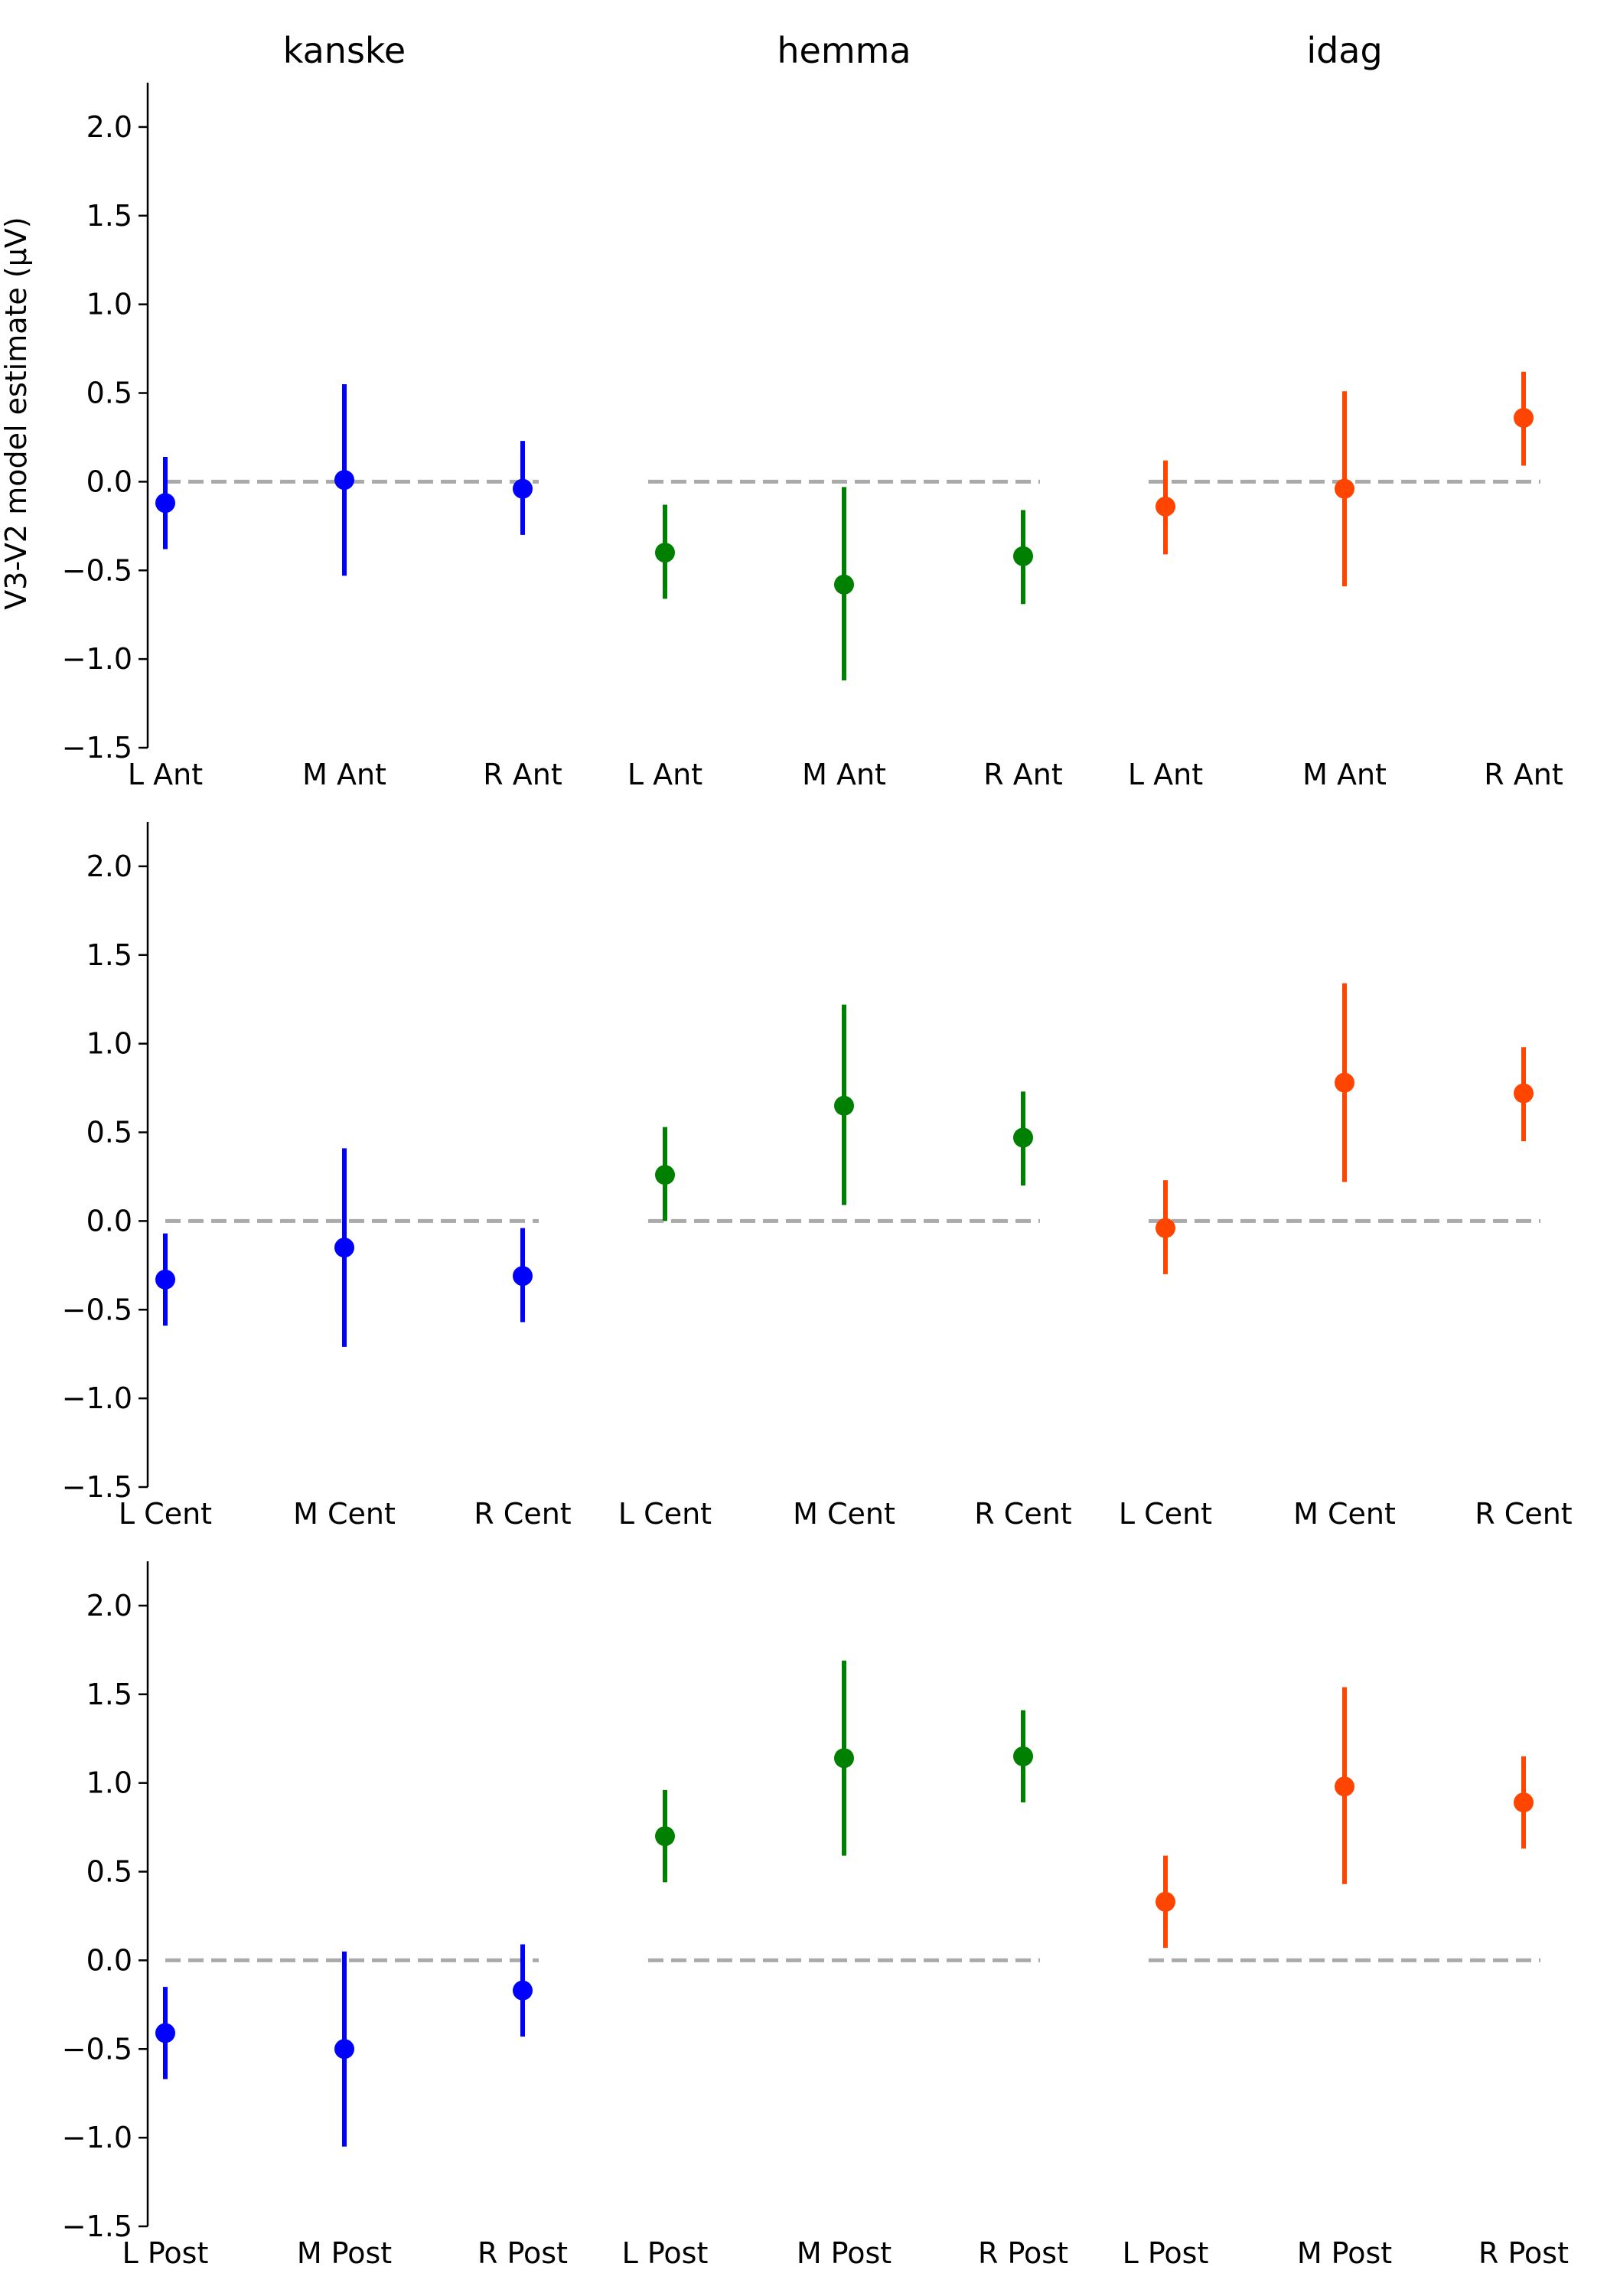  I want to click on y-axis-title: V3-V2 model estimate (μV), so click(16, 413).